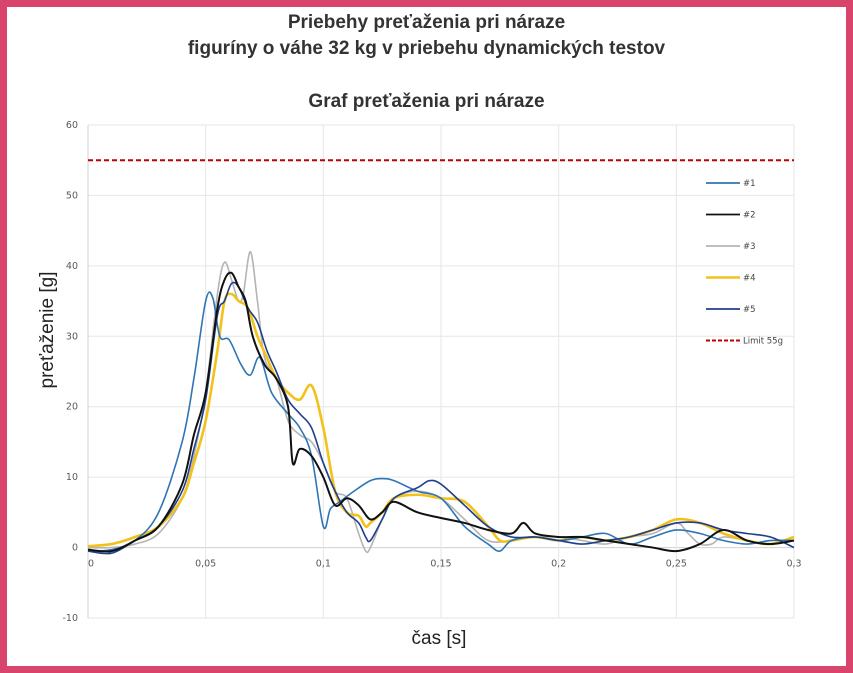 The height and width of the screenshot is (673, 853). I want to click on page-title-line1: Priebehy preťaženia pri náraze, so click(426, 22).